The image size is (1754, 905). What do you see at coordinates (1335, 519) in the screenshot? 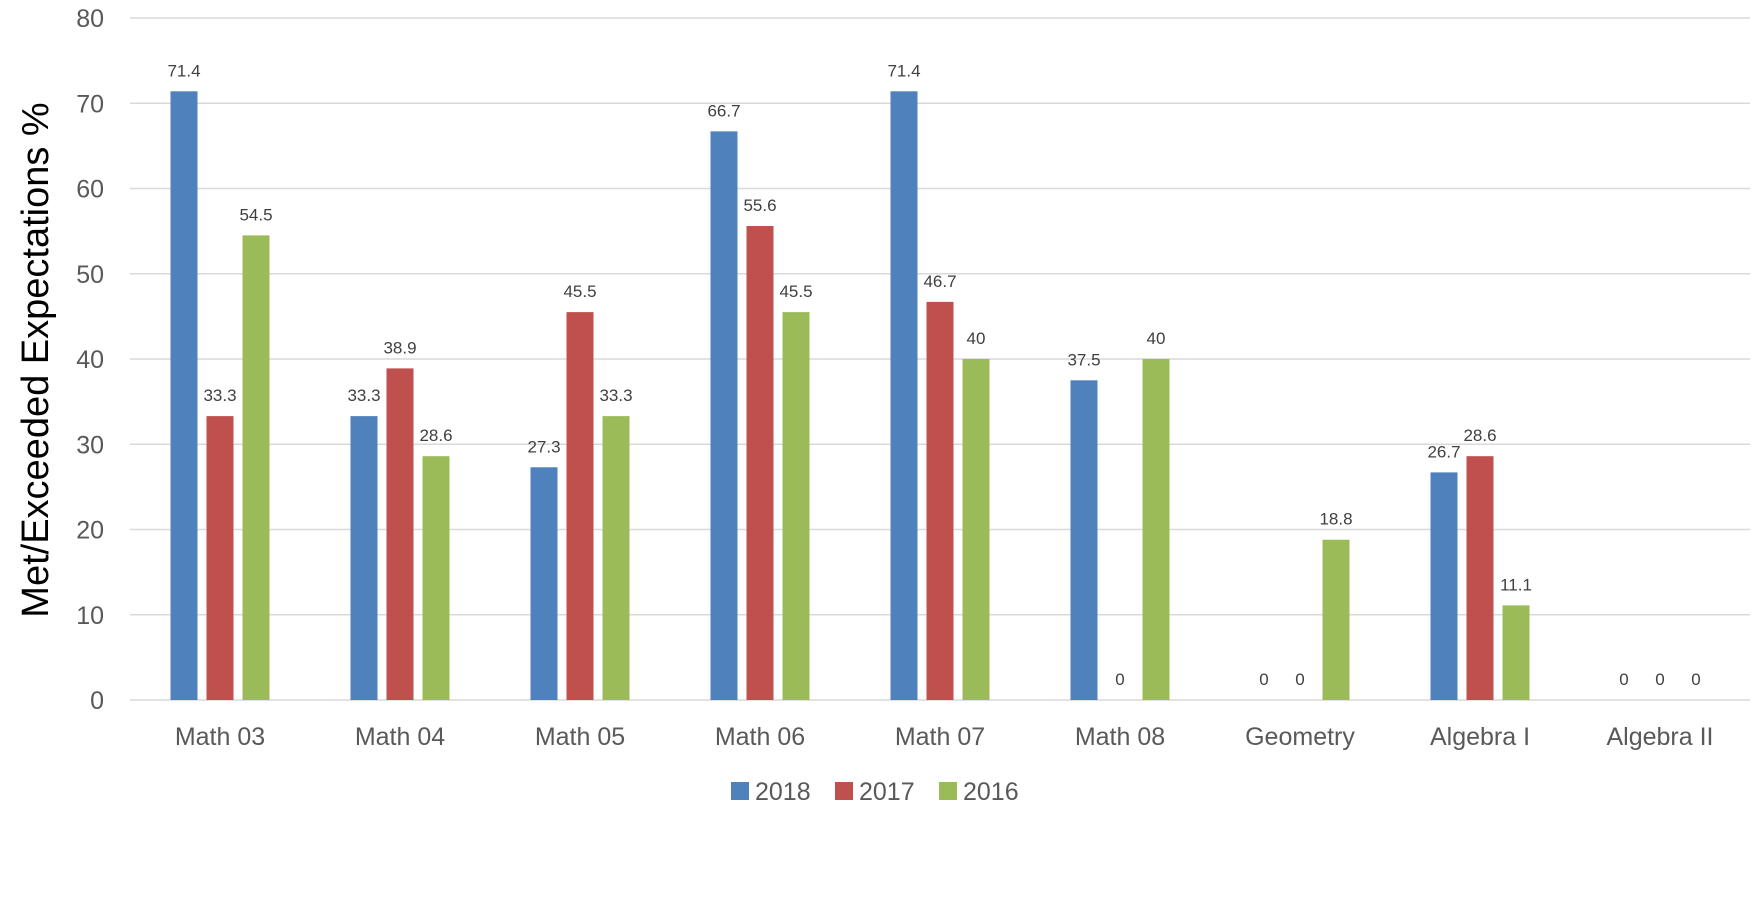
I see `data-label: 18.8` at bounding box center [1335, 519].